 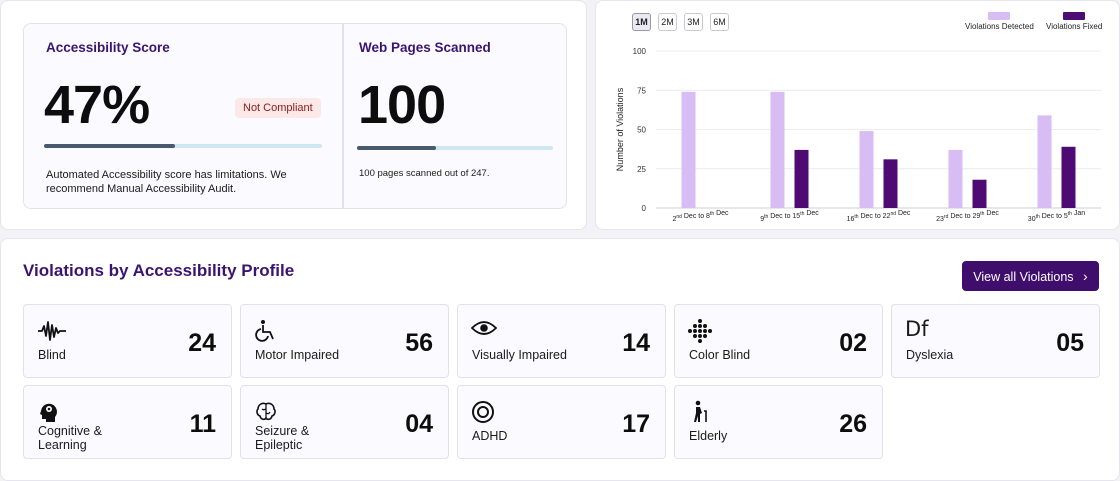 What do you see at coordinates (297, 355) in the screenshot?
I see `profile-tile-label: Motor Impaired` at bounding box center [297, 355].